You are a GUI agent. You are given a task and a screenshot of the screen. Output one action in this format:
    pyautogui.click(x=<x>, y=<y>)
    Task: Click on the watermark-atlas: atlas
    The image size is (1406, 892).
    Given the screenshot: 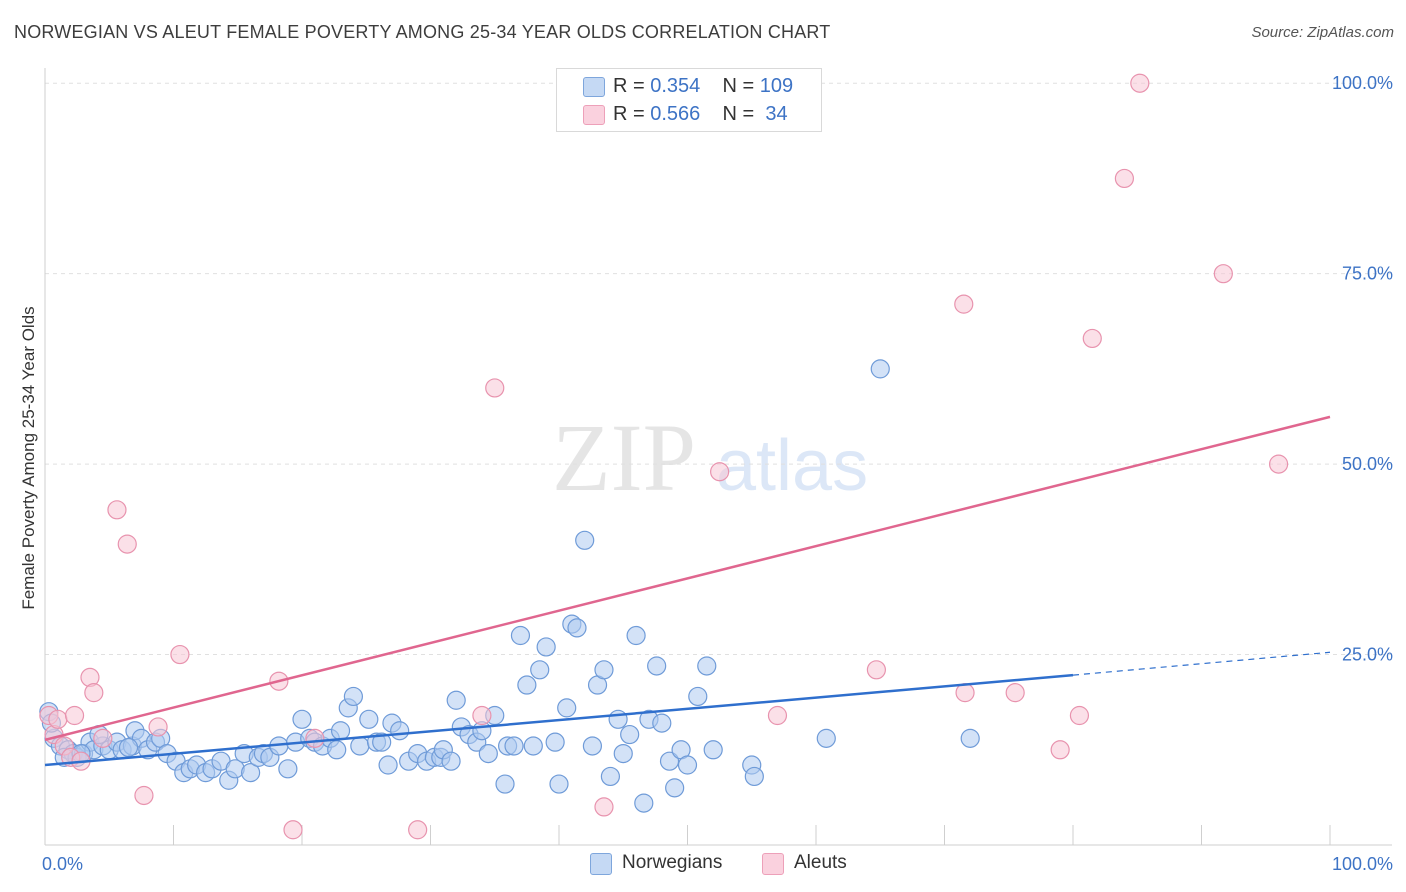 What is the action you would take?
    pyautogui.click(x=792, y=466)
    